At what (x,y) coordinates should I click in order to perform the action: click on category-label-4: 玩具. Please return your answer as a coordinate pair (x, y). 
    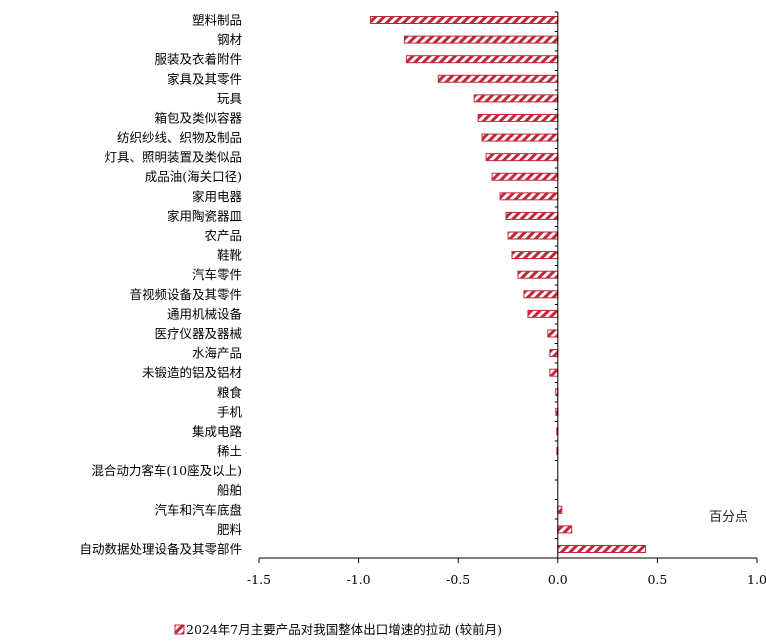
    Looking at the image, I should click on (230, 98).